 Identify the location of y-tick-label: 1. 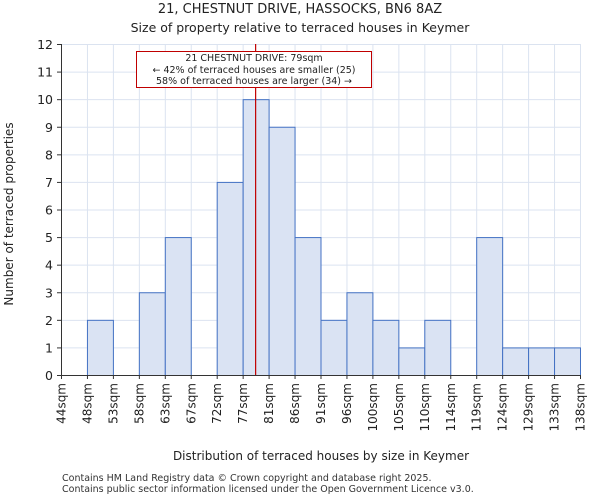
(49, 347).